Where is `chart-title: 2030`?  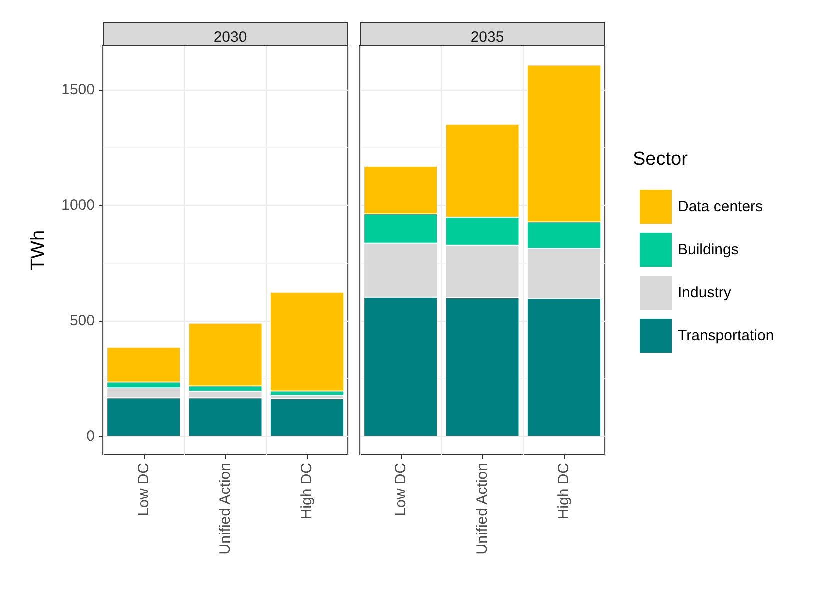
chart-title: 2030 is located at coordinates (231, 37).